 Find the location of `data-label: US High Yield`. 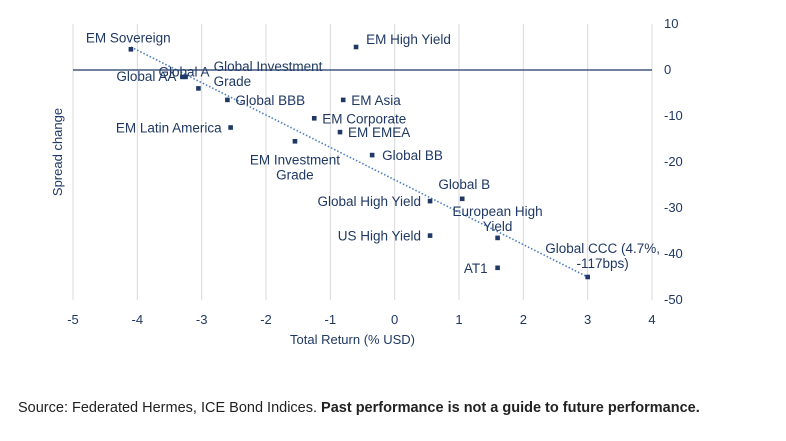

data-label: US High Yield is located at coordinates (379, 236).